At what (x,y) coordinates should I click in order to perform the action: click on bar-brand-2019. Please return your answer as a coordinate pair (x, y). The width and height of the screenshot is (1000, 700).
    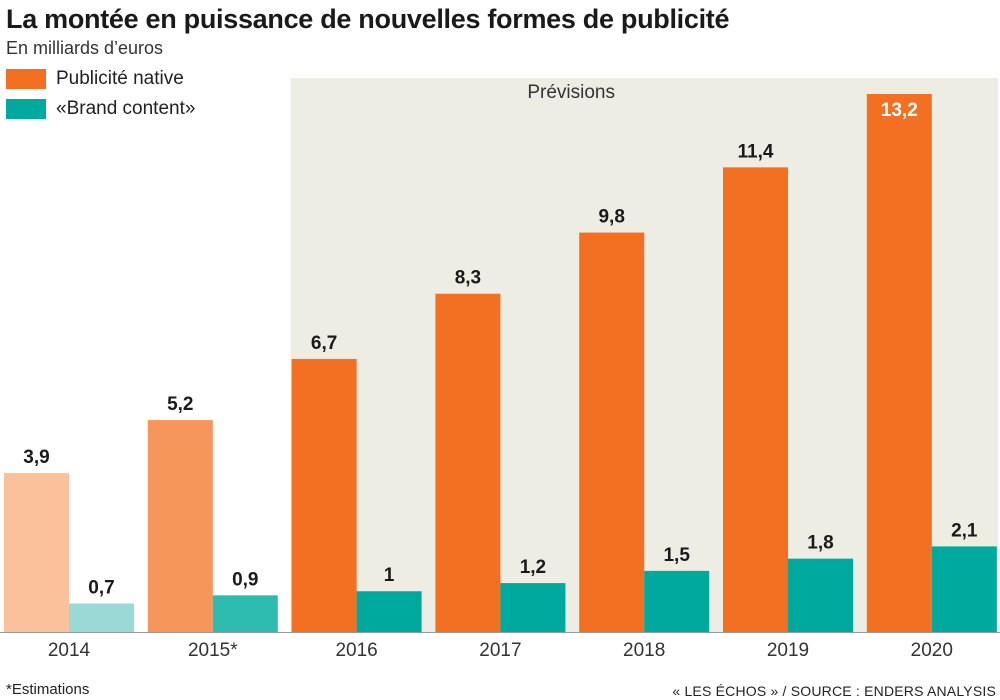
    Looking at the image, I should click on (820, 595).